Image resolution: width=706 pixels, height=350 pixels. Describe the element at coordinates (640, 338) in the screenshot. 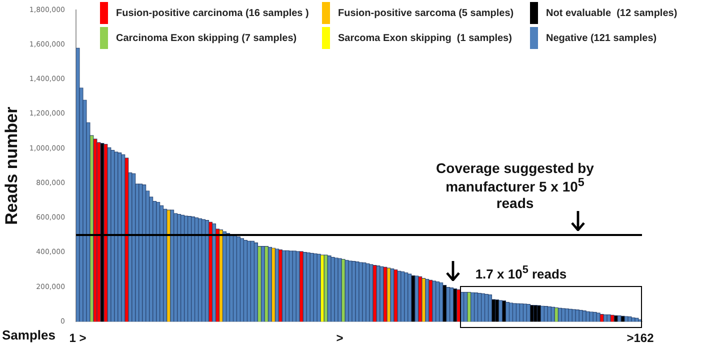

I see `x-tick-label: >162` at that location.